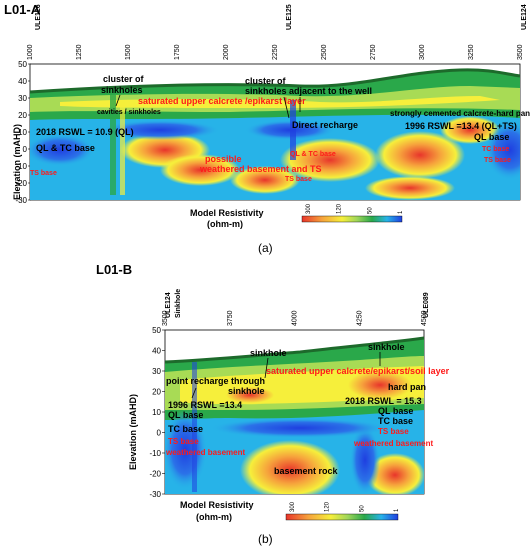  What do you see at coordinates (155, 494) in the screenshot?
I see `panel-b-y-tick-8: -30` at bounding box center [155, 494].